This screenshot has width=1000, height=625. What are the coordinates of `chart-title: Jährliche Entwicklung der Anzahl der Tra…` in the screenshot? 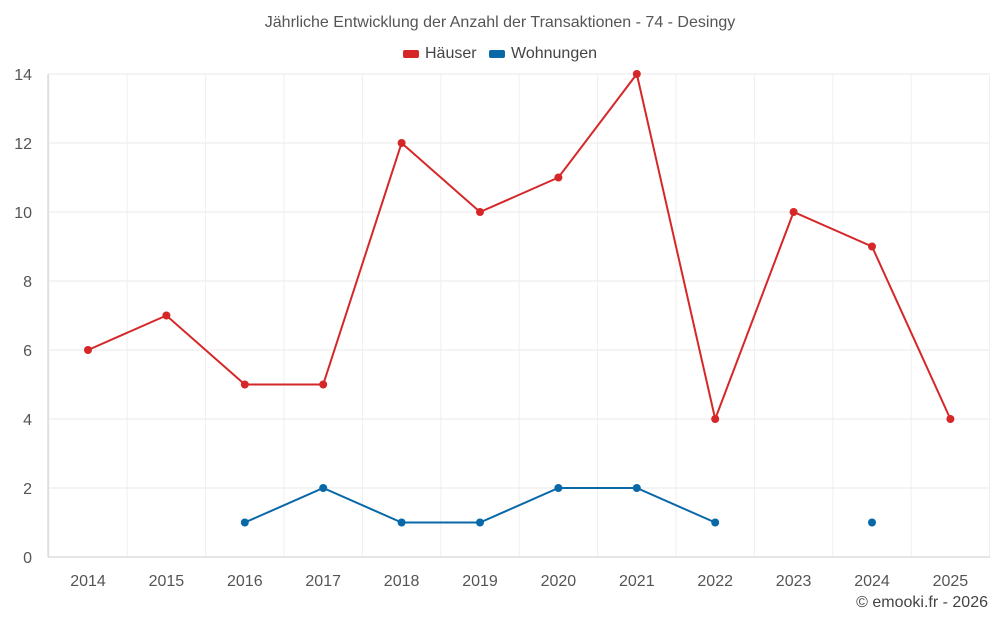 It's located at (500, 22).